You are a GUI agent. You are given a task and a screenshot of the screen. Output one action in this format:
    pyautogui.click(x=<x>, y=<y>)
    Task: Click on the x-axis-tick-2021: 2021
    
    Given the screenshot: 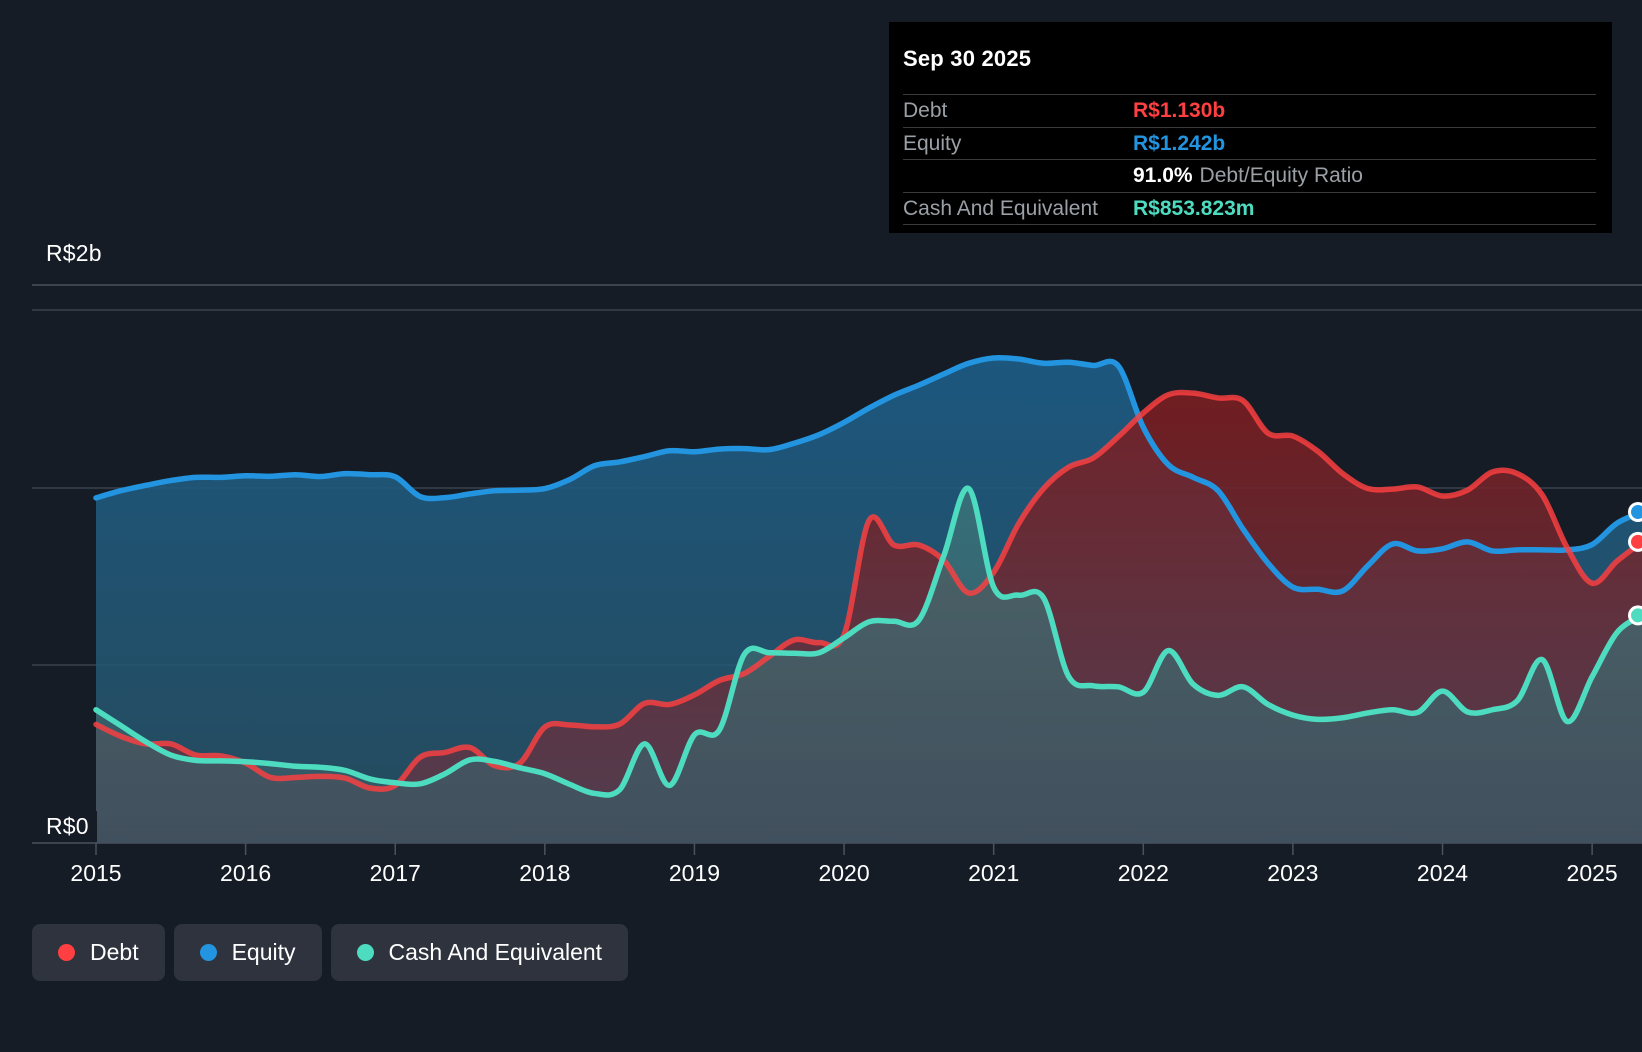 What is the action you would take?
    pyautogui.click(x=994, y=873)
    